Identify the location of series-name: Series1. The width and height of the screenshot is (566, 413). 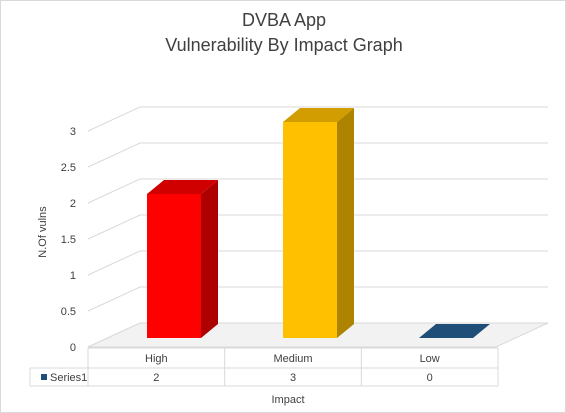
(68, 378).